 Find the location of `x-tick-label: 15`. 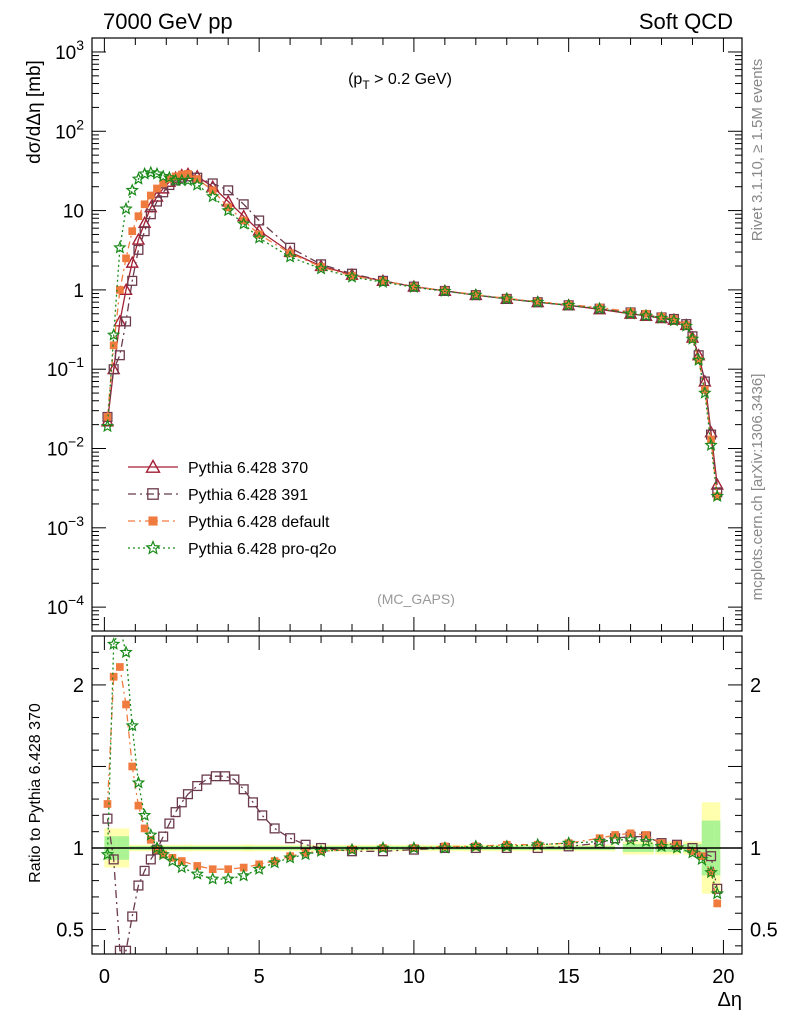

x-tick-label: 15 is located at coordinates (569, 977).